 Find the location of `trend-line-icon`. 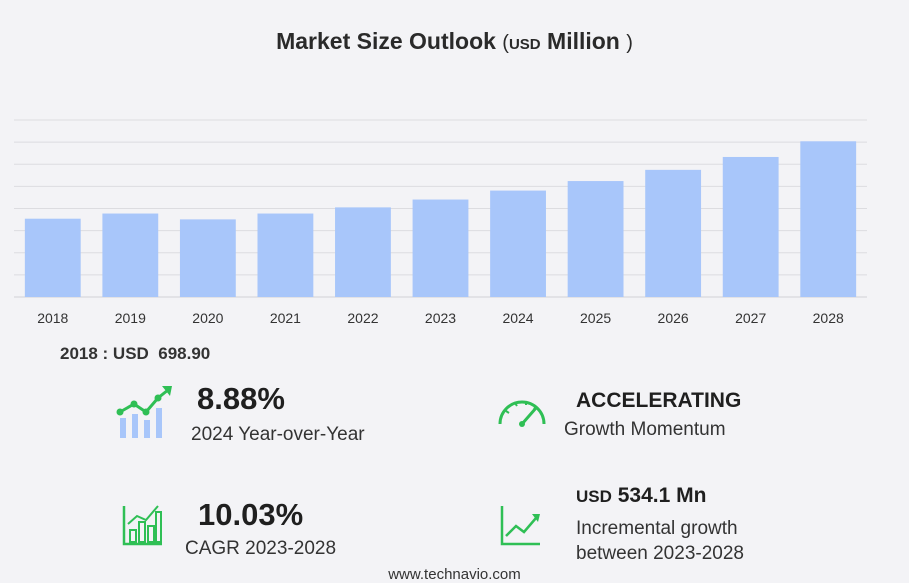

trend-line-icon is located at coordinates (520, 526).